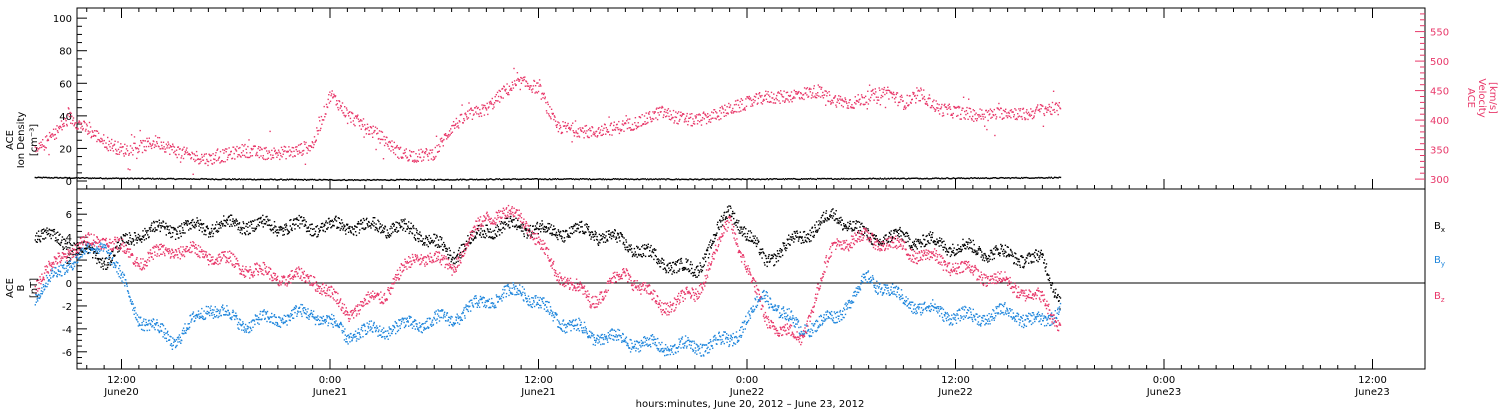 The width and height of the screenshot is (1500, 410). What do you see at coordinates (69, 238) in the screenshot?
I see `b-tick-label: 4` at bounding box center [69, 238].